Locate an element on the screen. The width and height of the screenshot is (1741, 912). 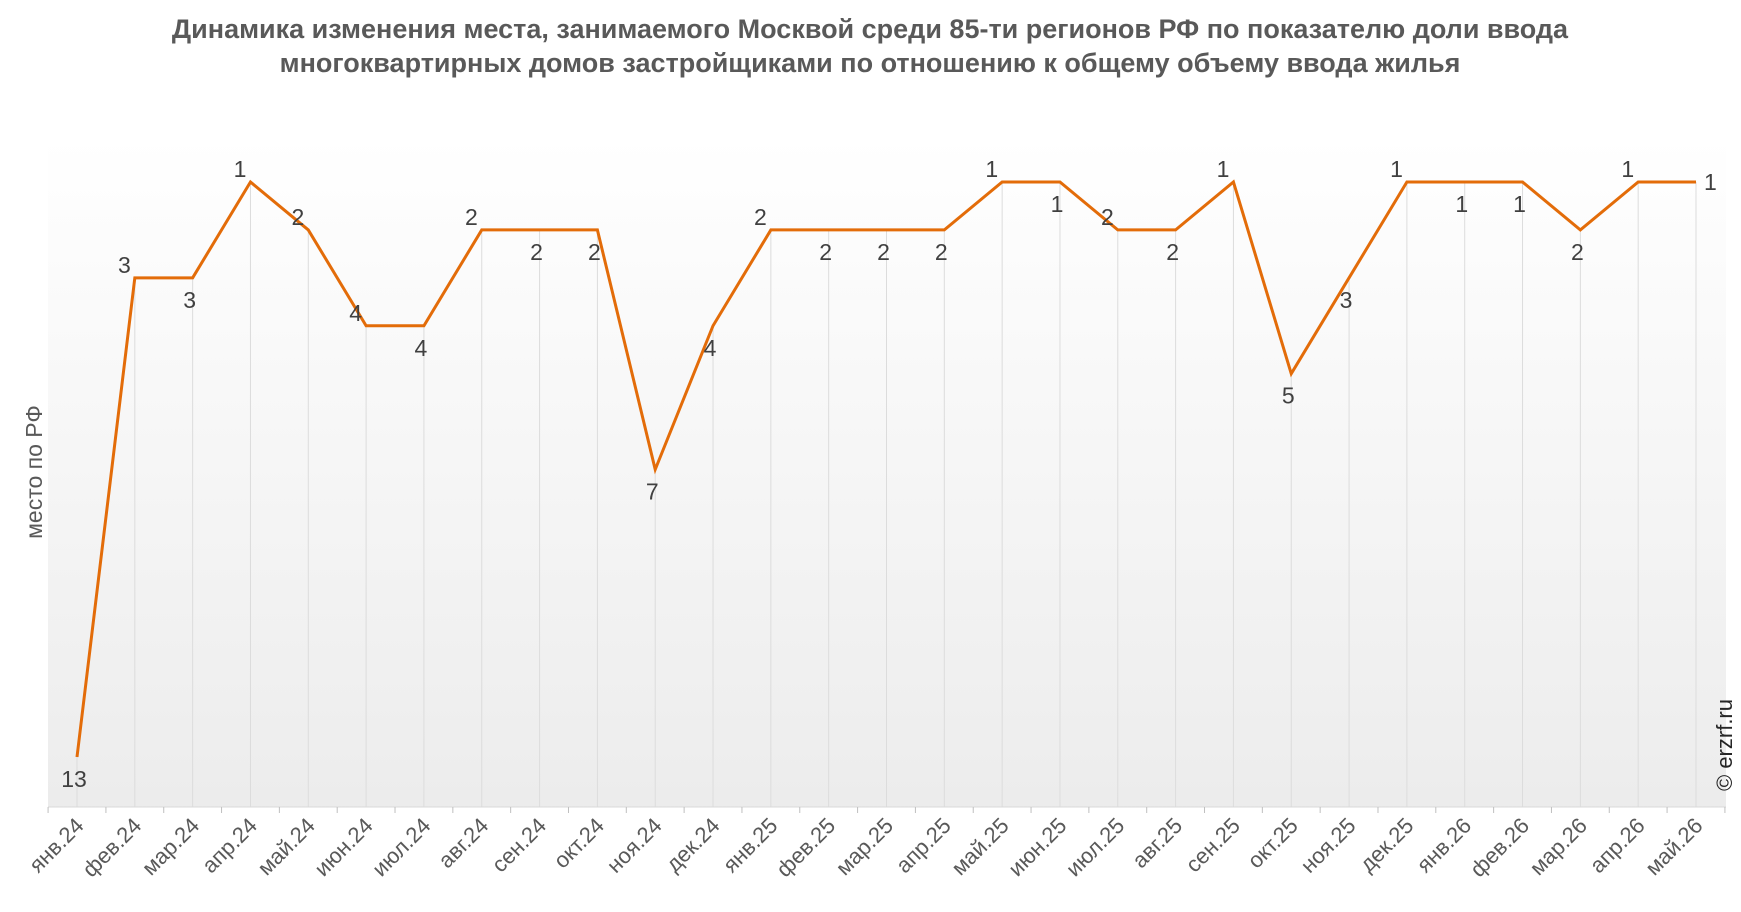
x-tick-label: май.26 is located at coordinates (1673, 846).